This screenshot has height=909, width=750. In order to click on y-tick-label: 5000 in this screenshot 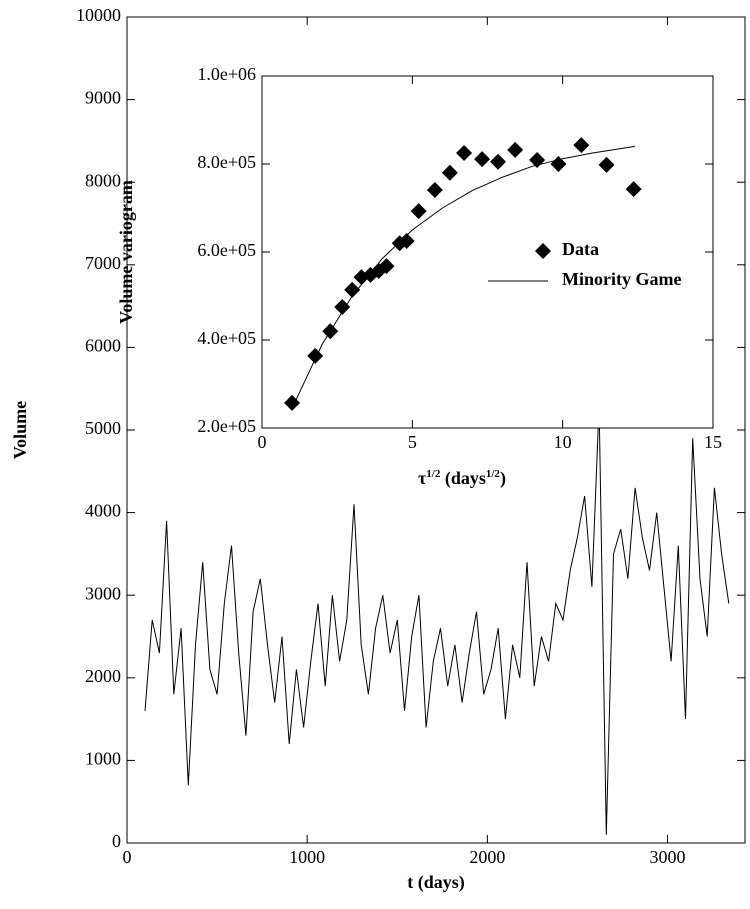, I will do `click(103, 428)`.